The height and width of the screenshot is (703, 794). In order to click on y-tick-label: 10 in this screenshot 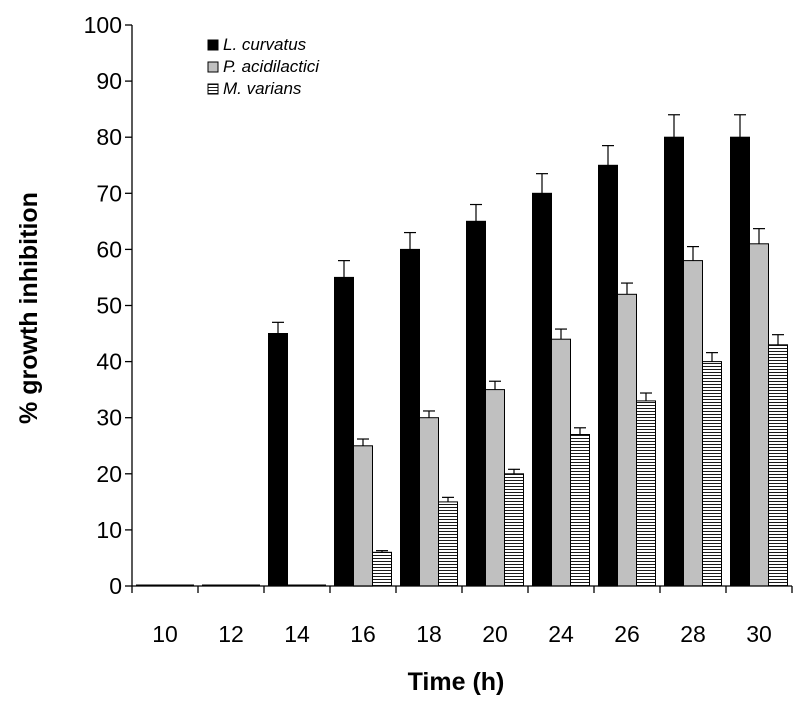, I will do `click(109, 530)`.